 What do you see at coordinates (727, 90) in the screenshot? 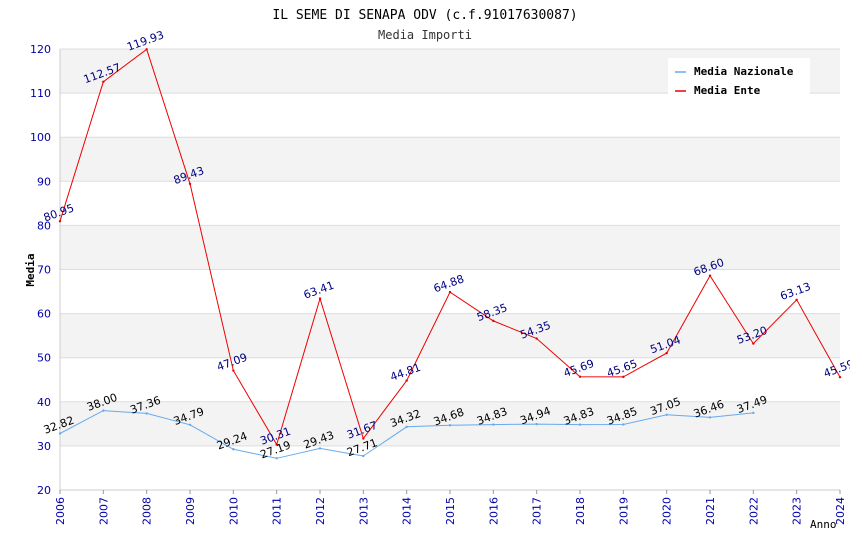
I see `legend-label-media-ente: Media Ente` at bounding box center [727, 90].